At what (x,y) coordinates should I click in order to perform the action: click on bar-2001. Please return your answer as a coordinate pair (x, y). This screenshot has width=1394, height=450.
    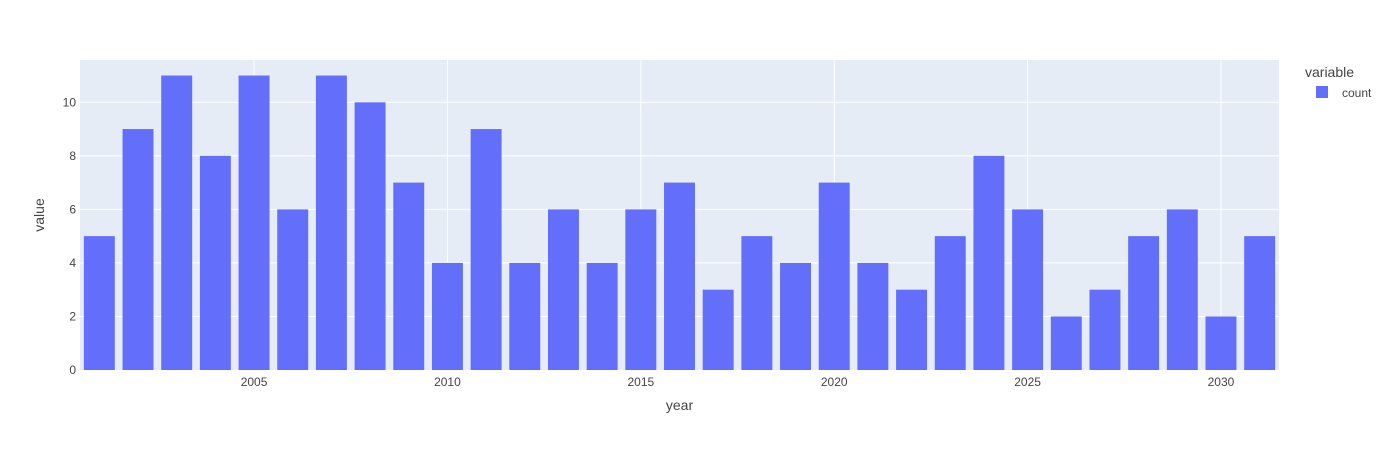
    Looking at the image, I should click on (99, 303).